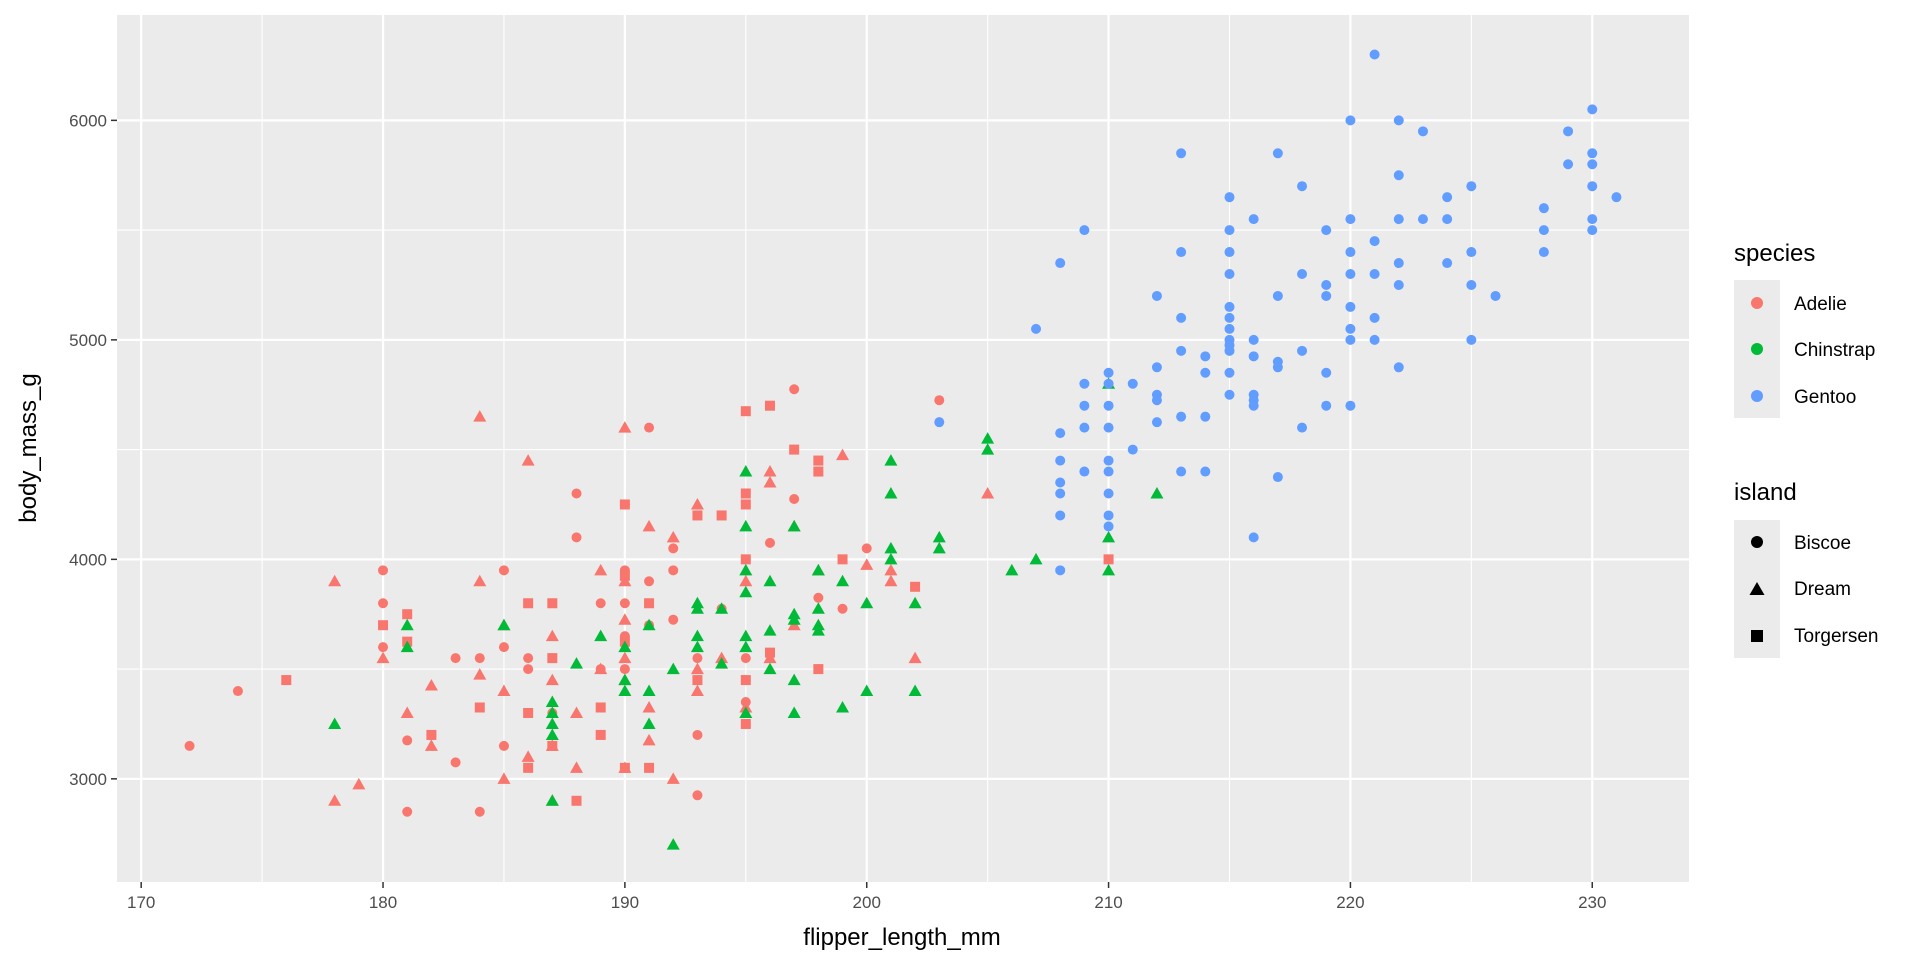  Describe the element at coordinates (88, 559) in the screenshot. I see `y-tick-label: 4000` at that location.